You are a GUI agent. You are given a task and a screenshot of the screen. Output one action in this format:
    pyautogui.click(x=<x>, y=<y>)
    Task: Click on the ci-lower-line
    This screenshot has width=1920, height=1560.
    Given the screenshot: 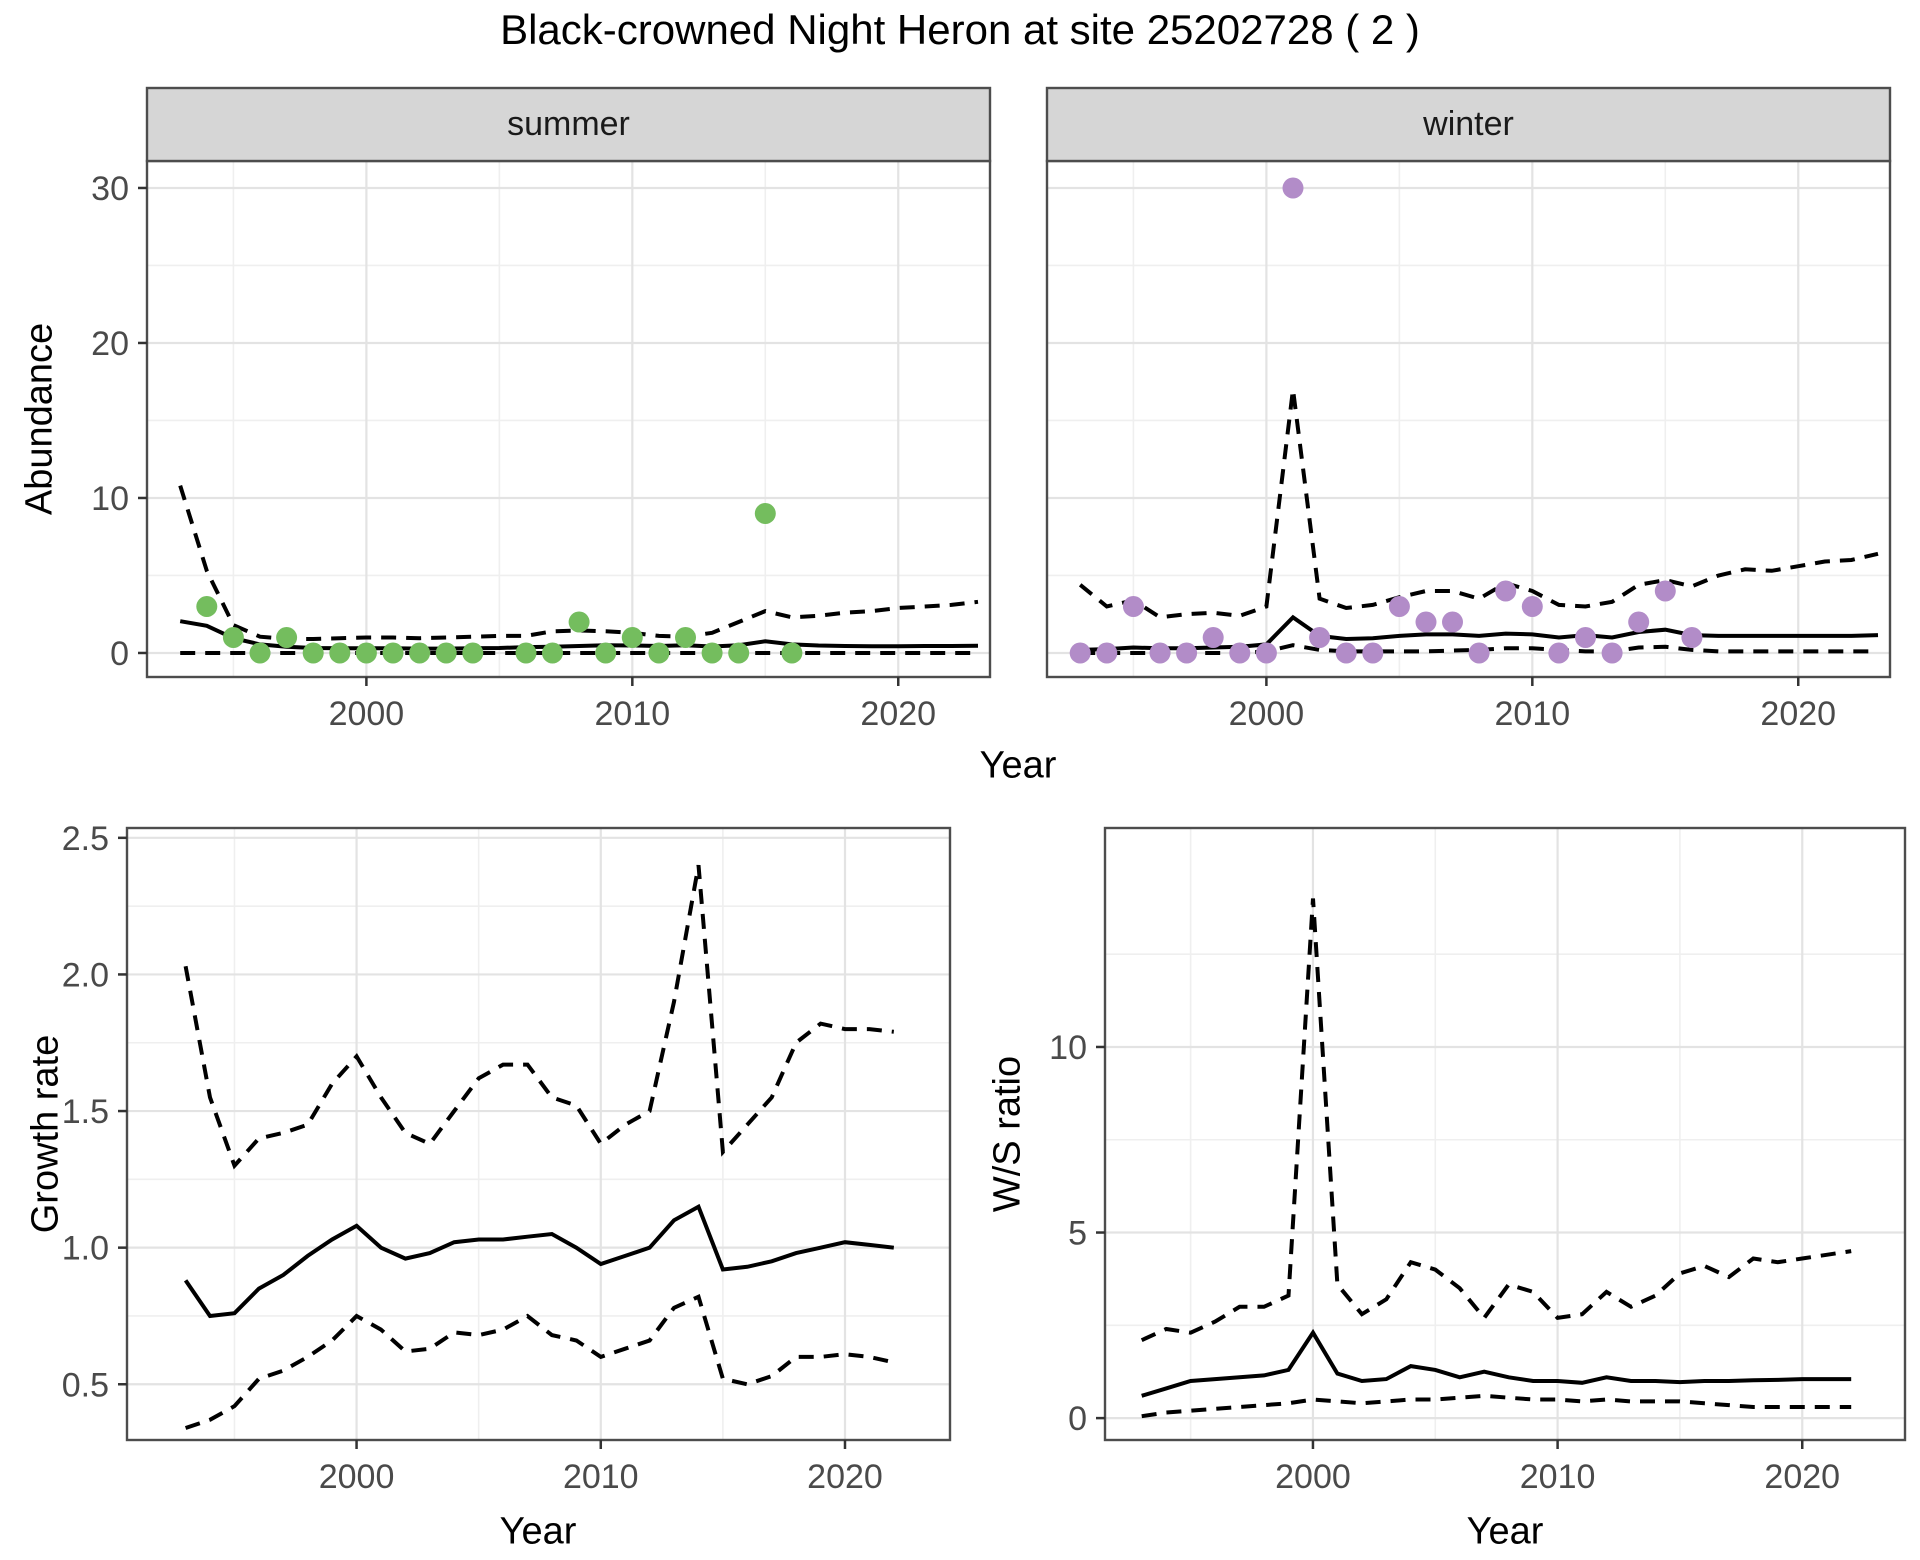 What is the action you would take?
    pyautogui.click(x=1496, y=1406)
    